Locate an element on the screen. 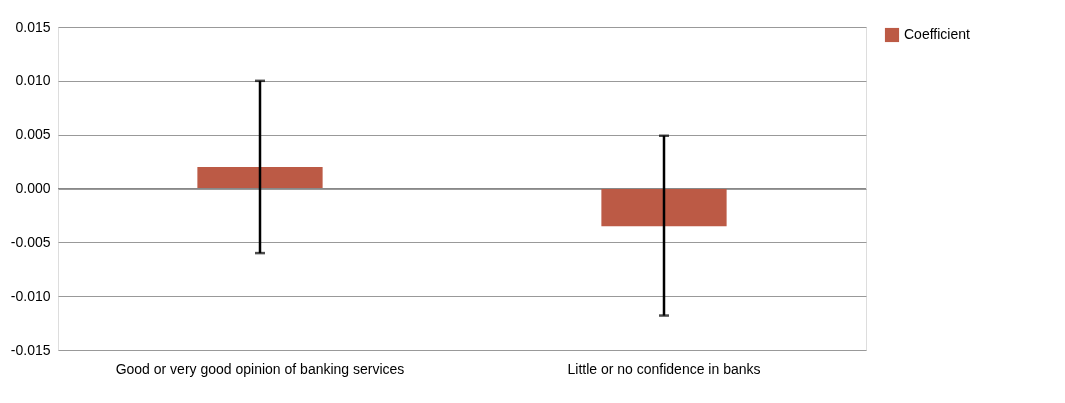 The image size is (1065, 403). y-tick-label: 0.010 is located at coordinates (33, 80).